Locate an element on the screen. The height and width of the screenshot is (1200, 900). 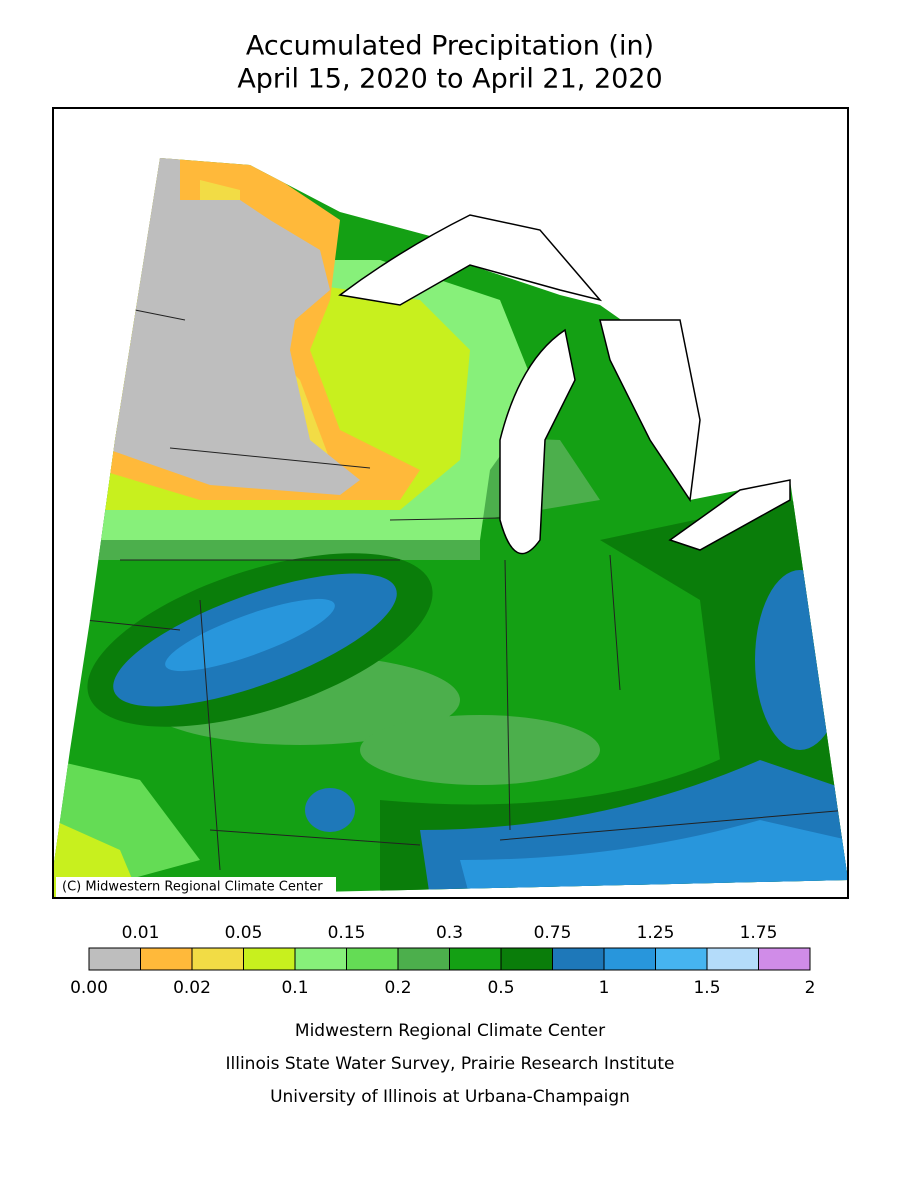
legend-label: 0.5 is located at coordinates (500, 988).